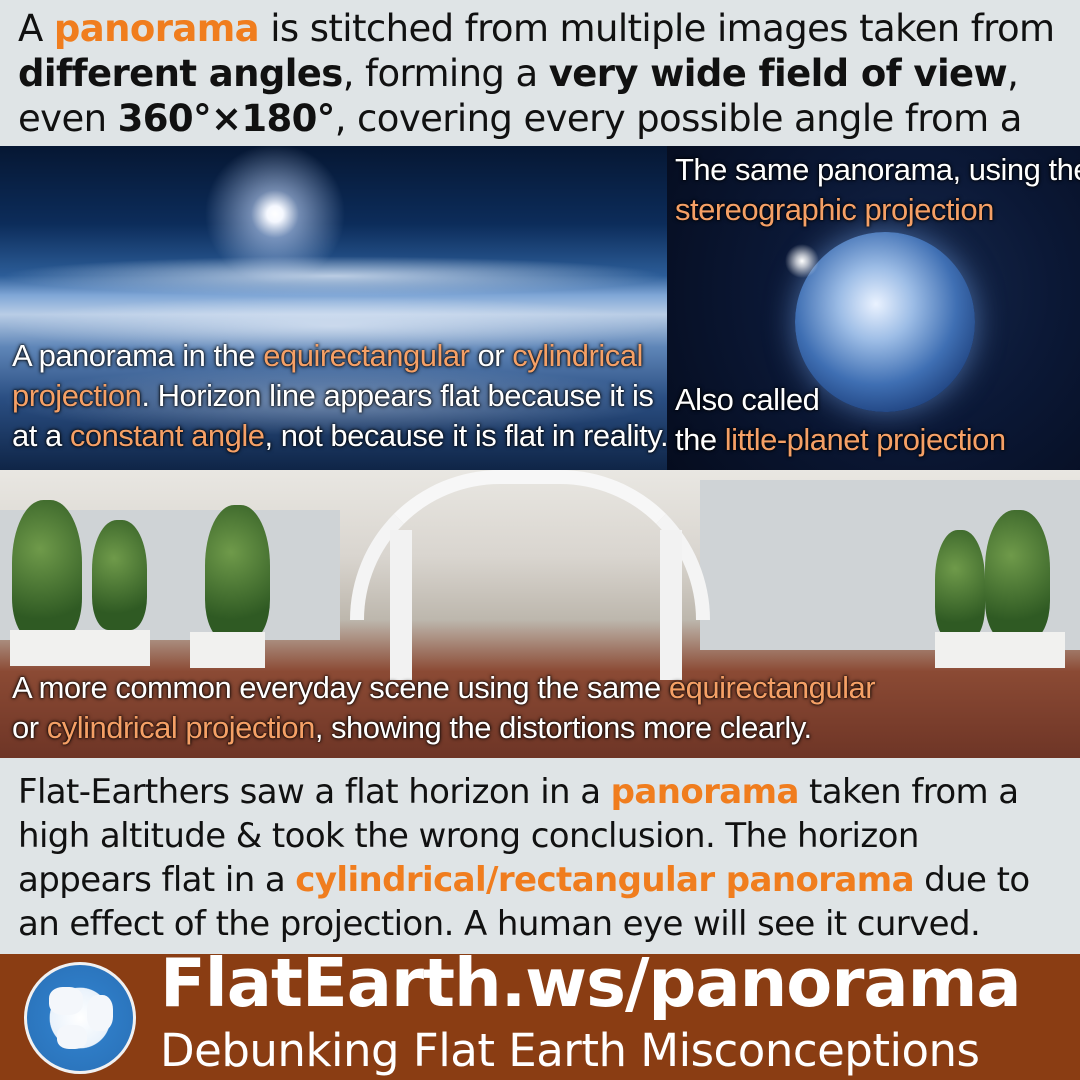 The image size is (1080, 1080). I want to click on site-url: FlatEarth.ws/panorama, so click(591, 983).